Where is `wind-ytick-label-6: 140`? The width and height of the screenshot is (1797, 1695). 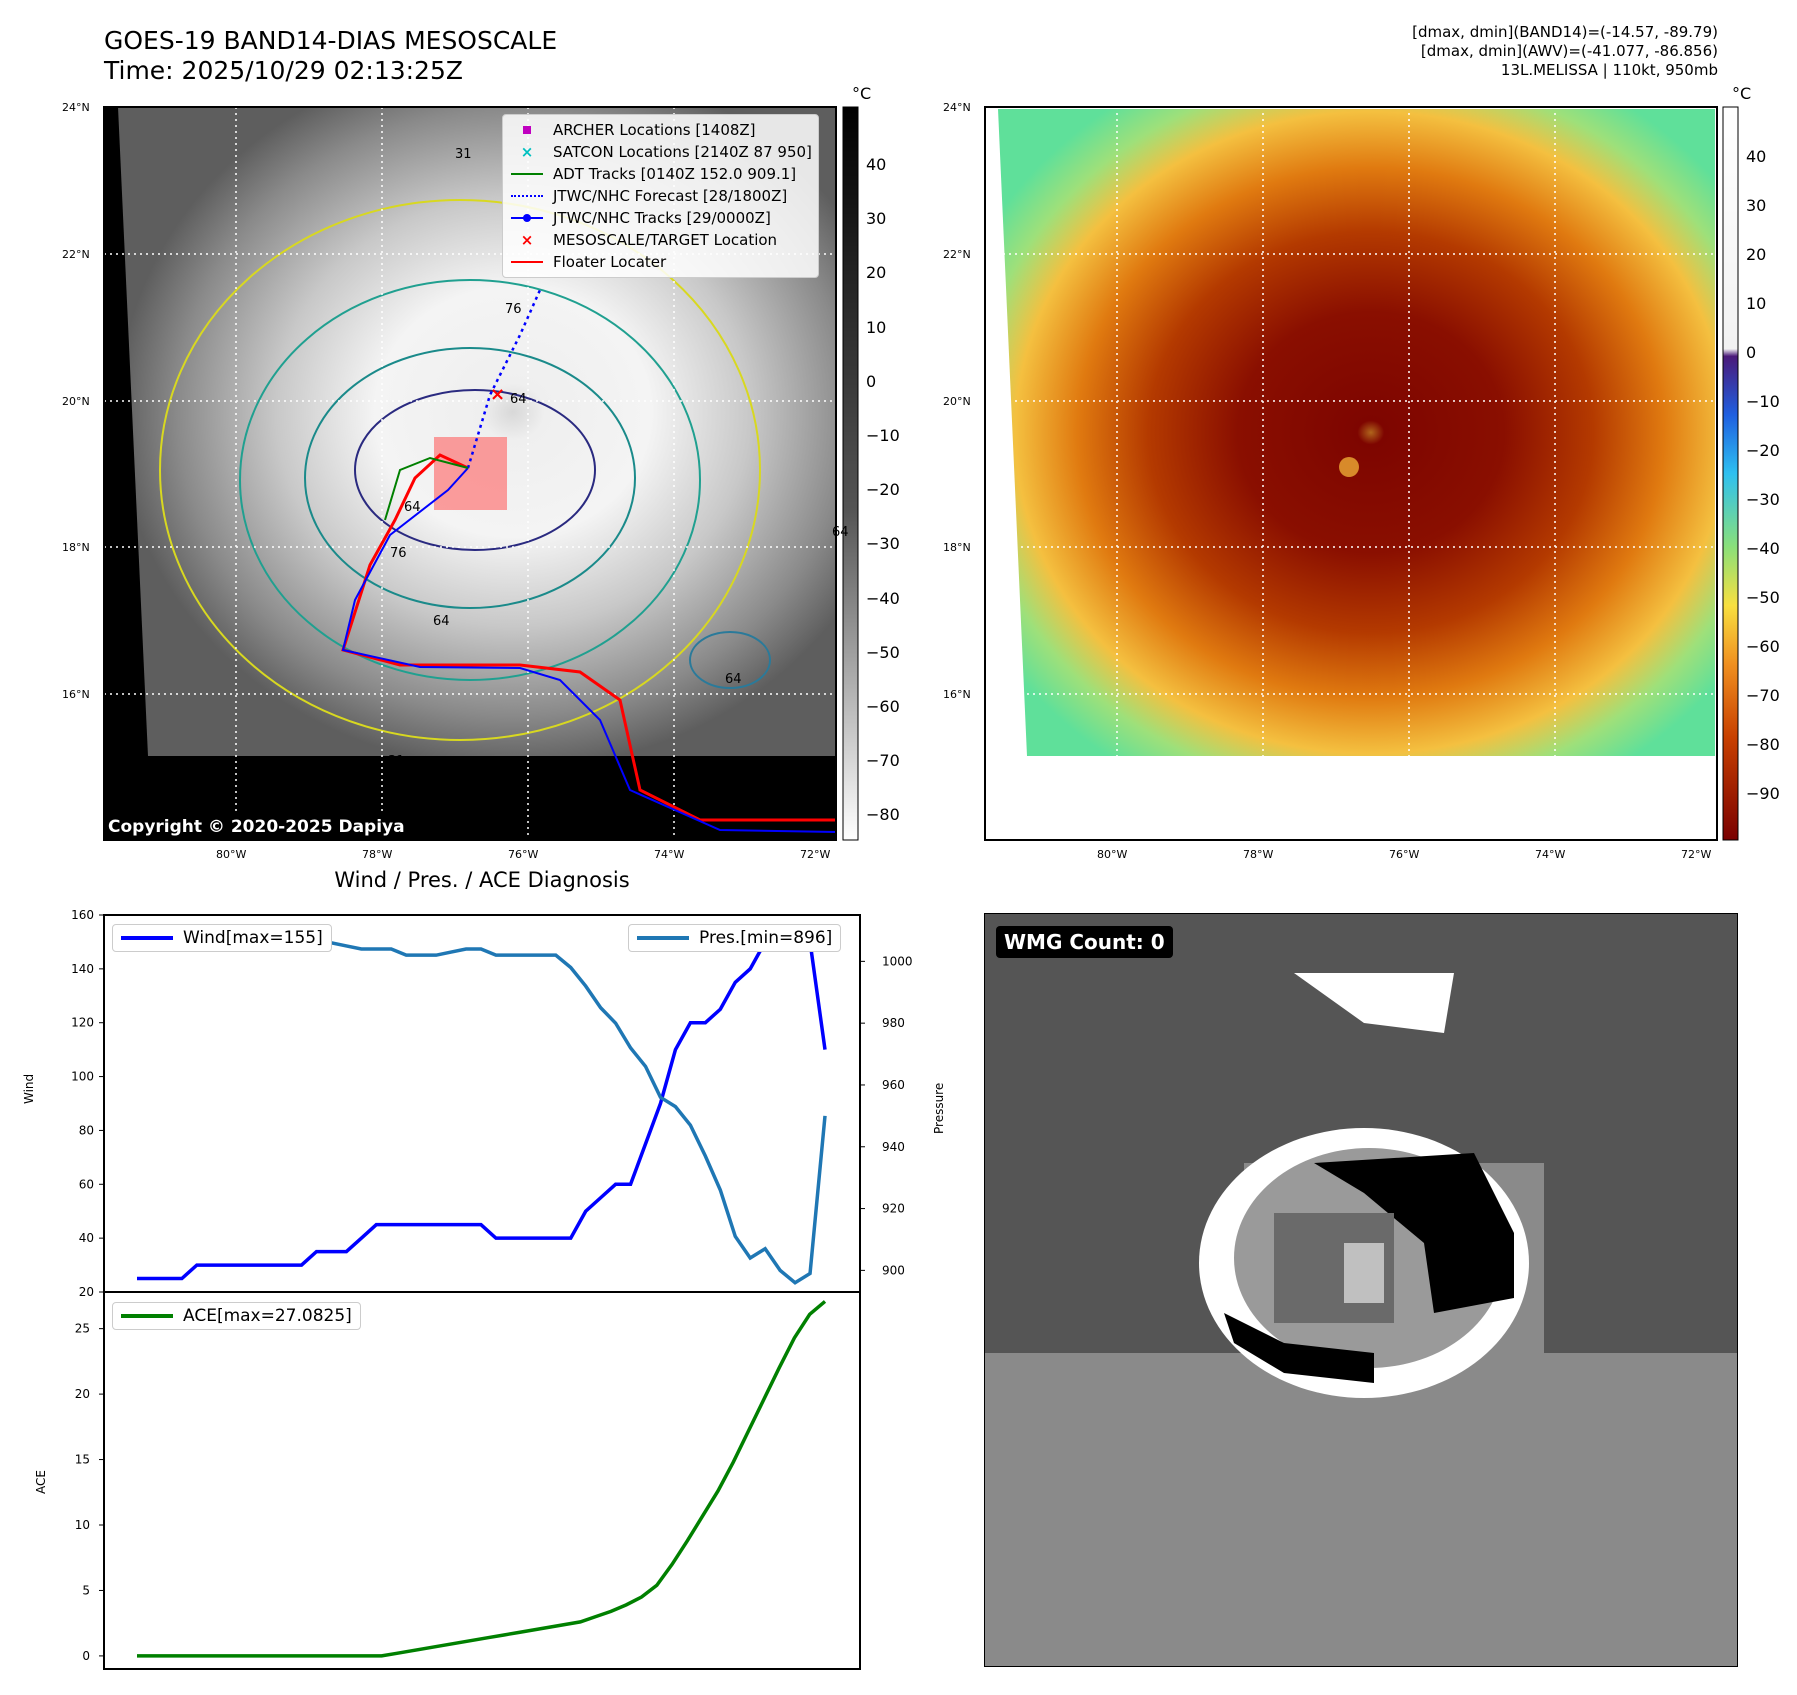 wind-ytick-label-6: 140 is located at coordinates (82, 969).